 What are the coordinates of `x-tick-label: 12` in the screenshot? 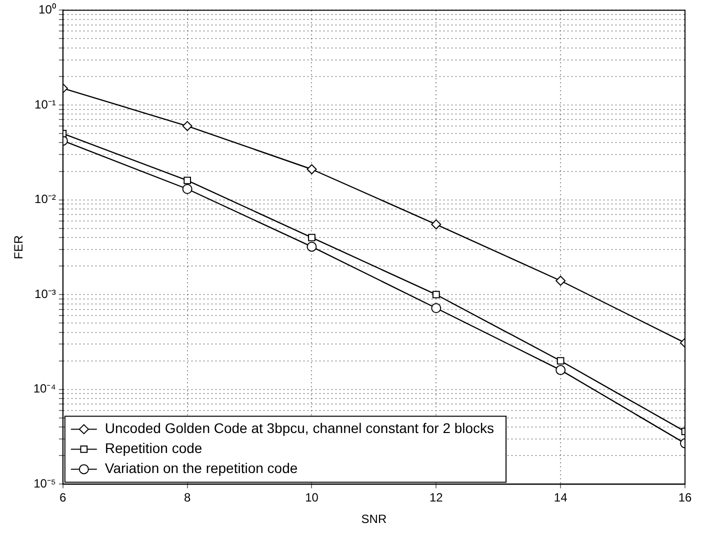 It's located at (436, 497).